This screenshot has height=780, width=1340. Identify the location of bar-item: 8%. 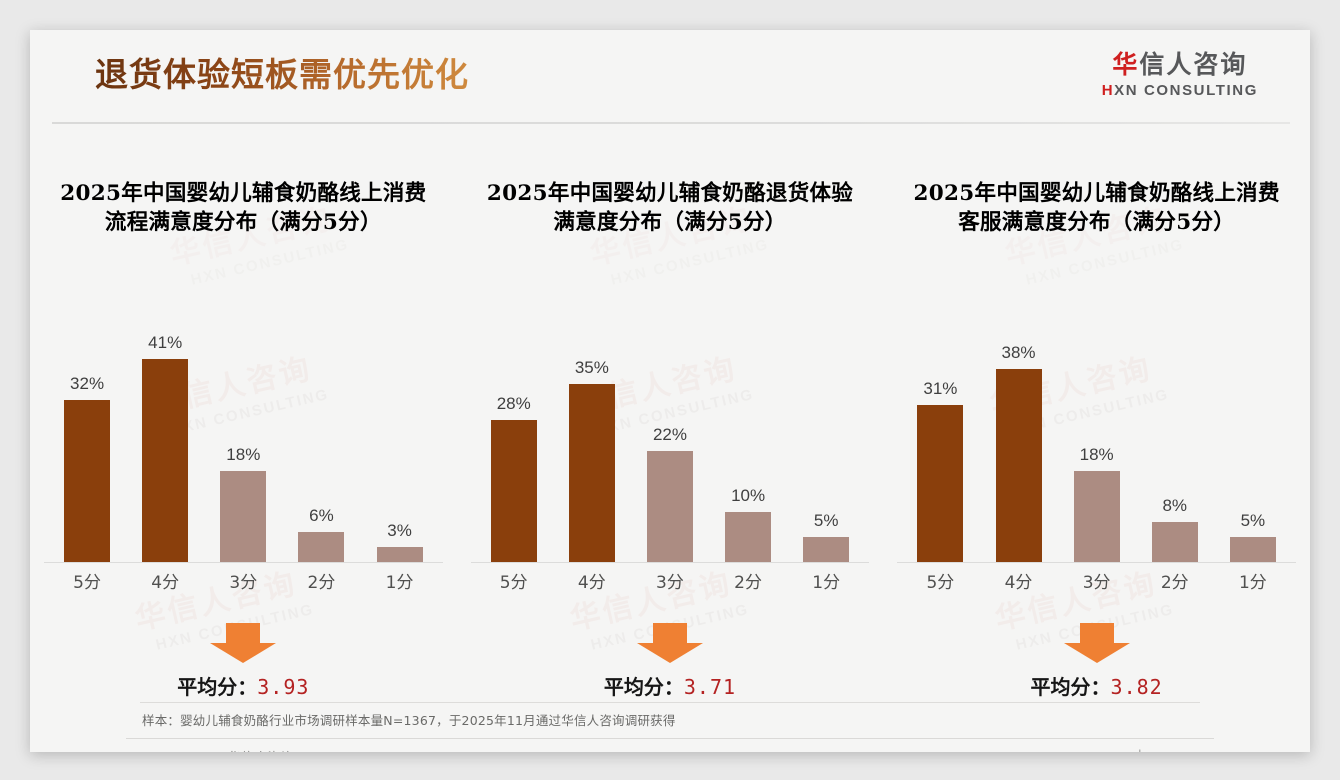
(1175, 448).